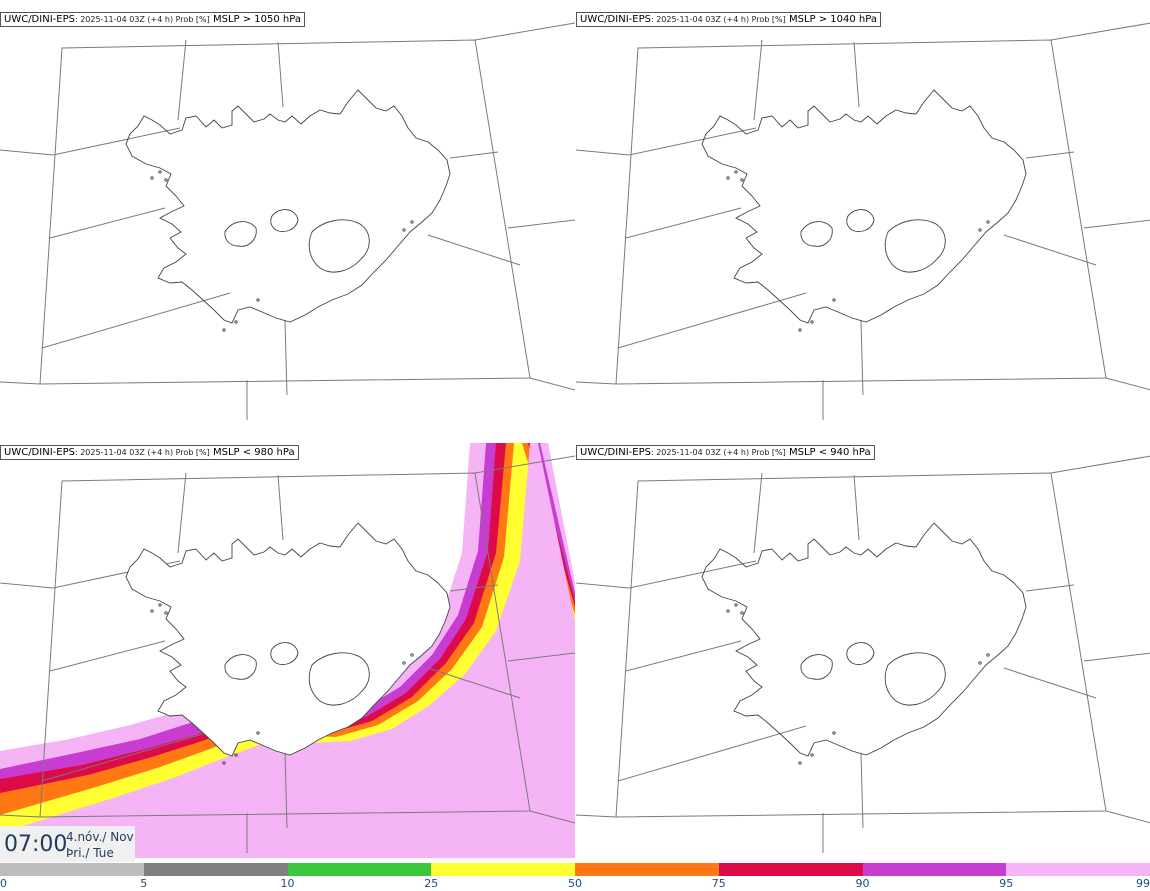 This screenshot has height=891, width=1150. What do you see at coordinates (575, 883) in the screenshot?
I see `colorbar-tick-label: 50` at bounding box center [575, 883].